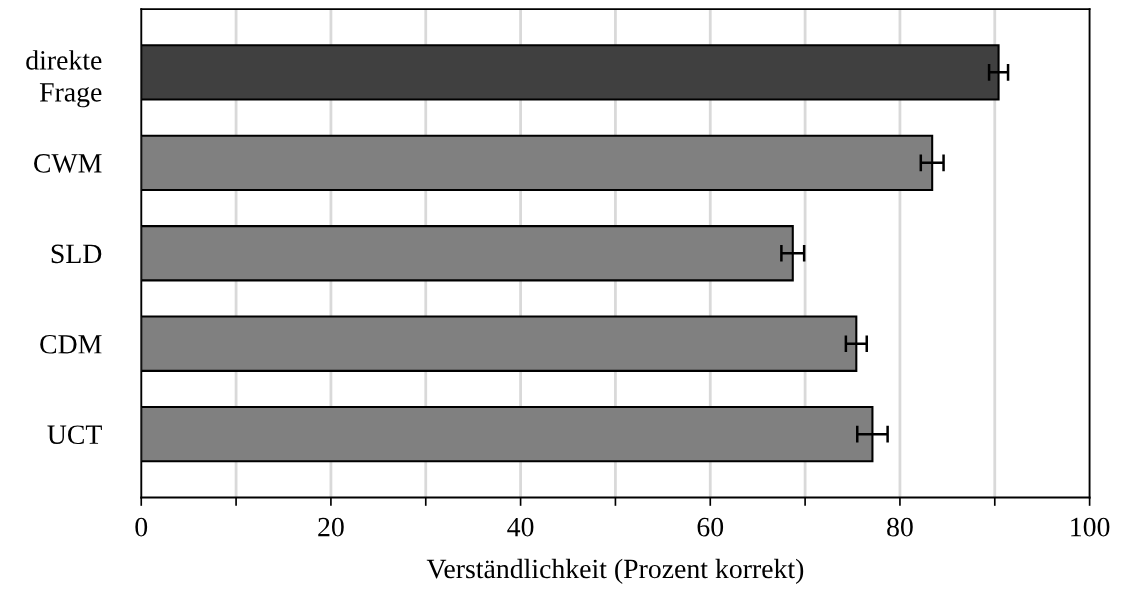 Image resolution: width=1121 pixels, height=603 pixels. What do you see at coordinates (64, 79) in the screenshot?
I see `y-tick-label: direkte Frage` at bounding box center [64, 79].